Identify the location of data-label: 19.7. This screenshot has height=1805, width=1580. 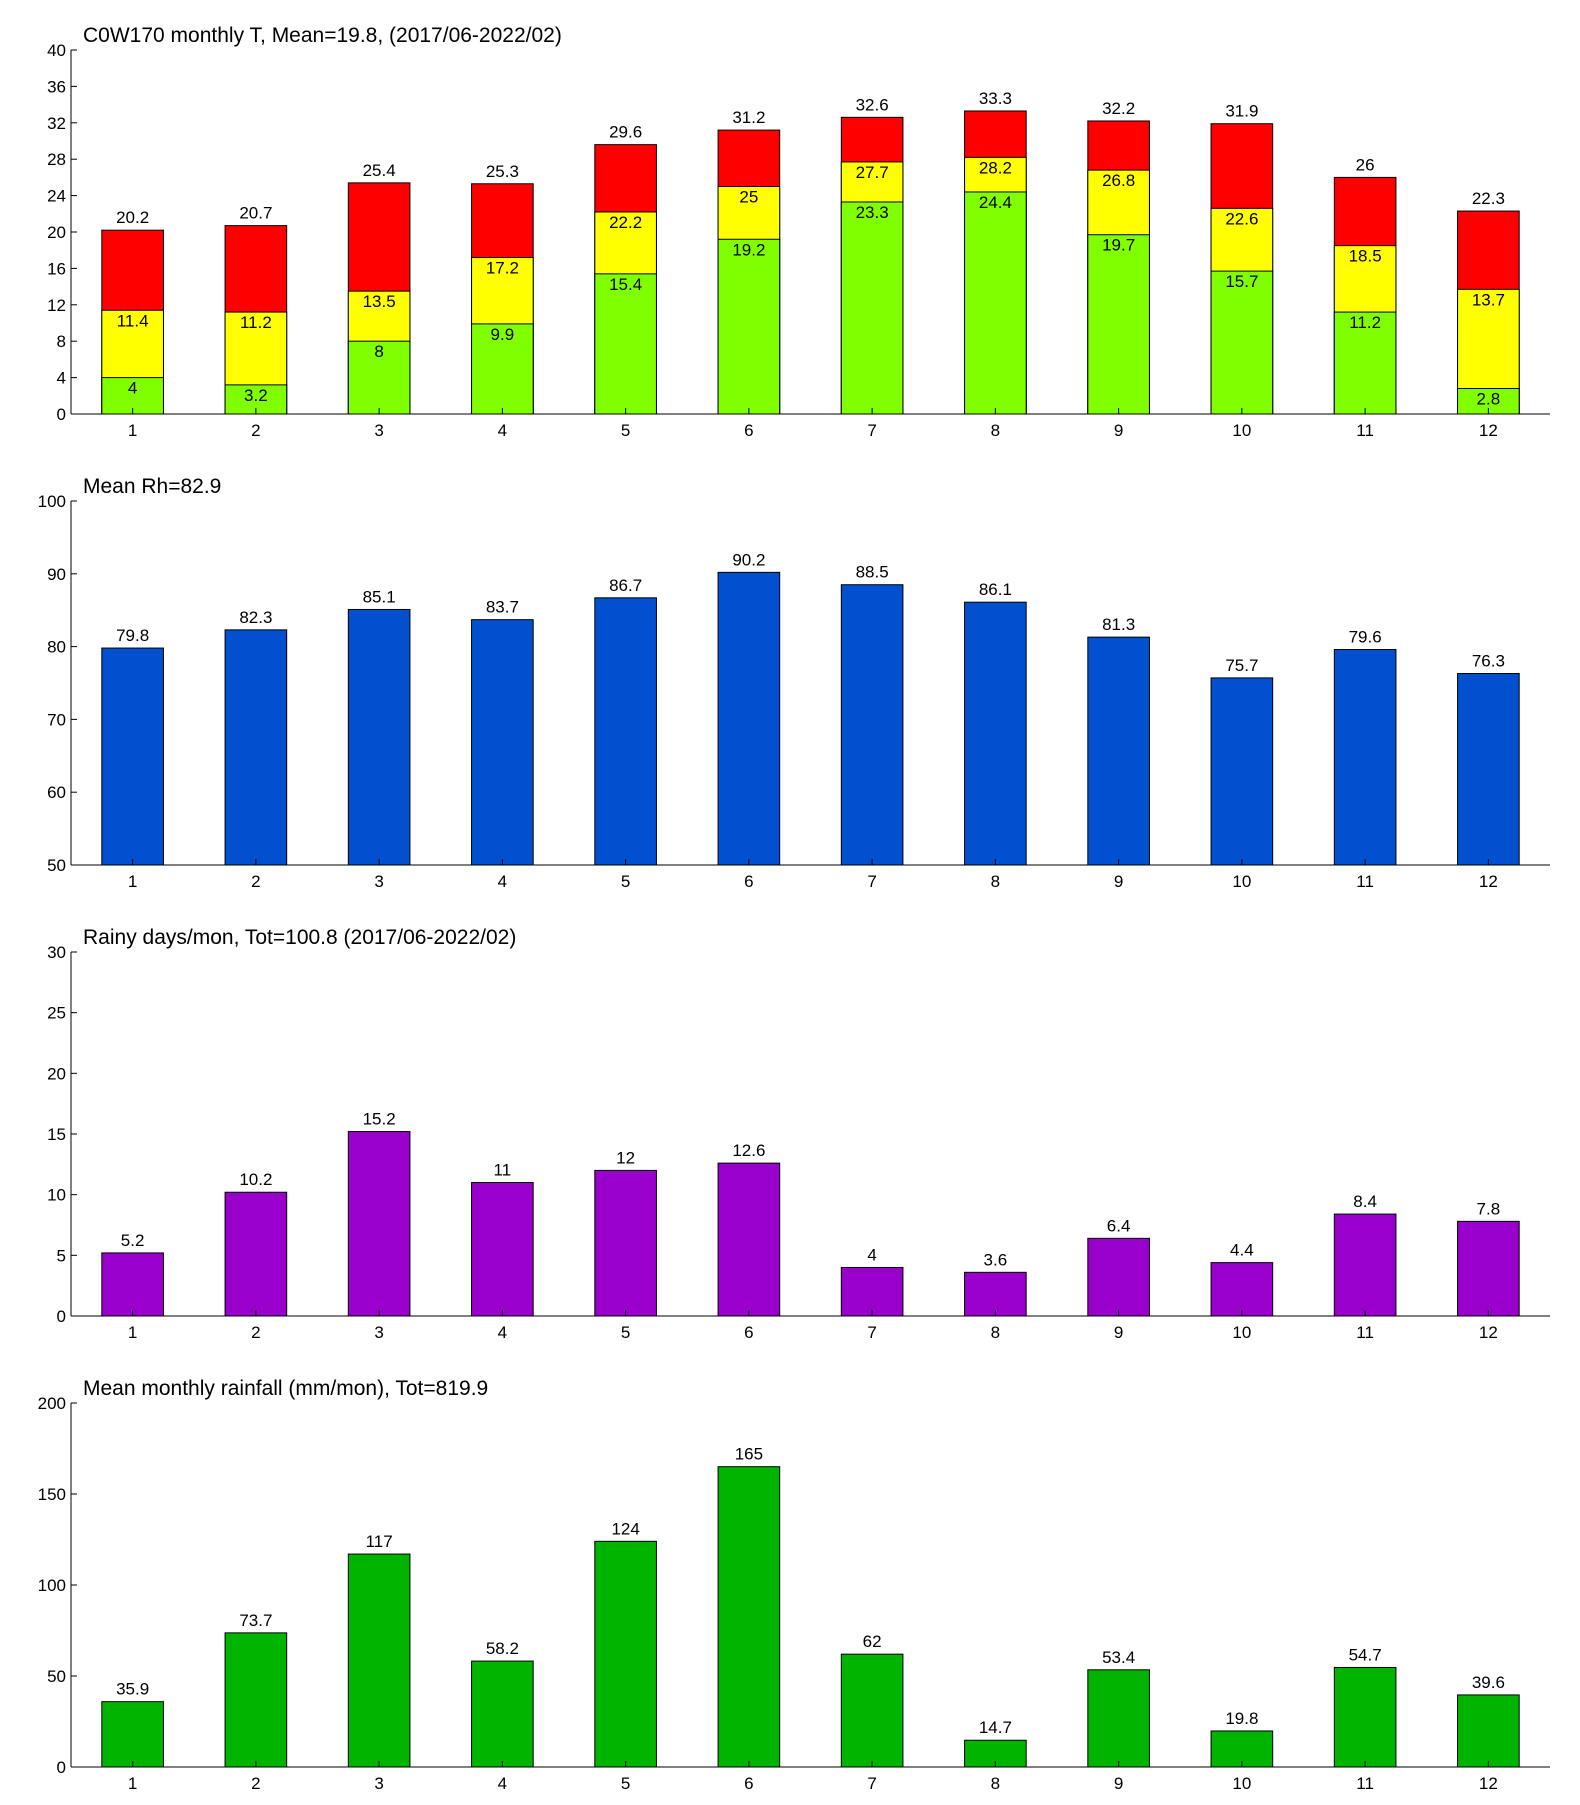
(1118, 245).